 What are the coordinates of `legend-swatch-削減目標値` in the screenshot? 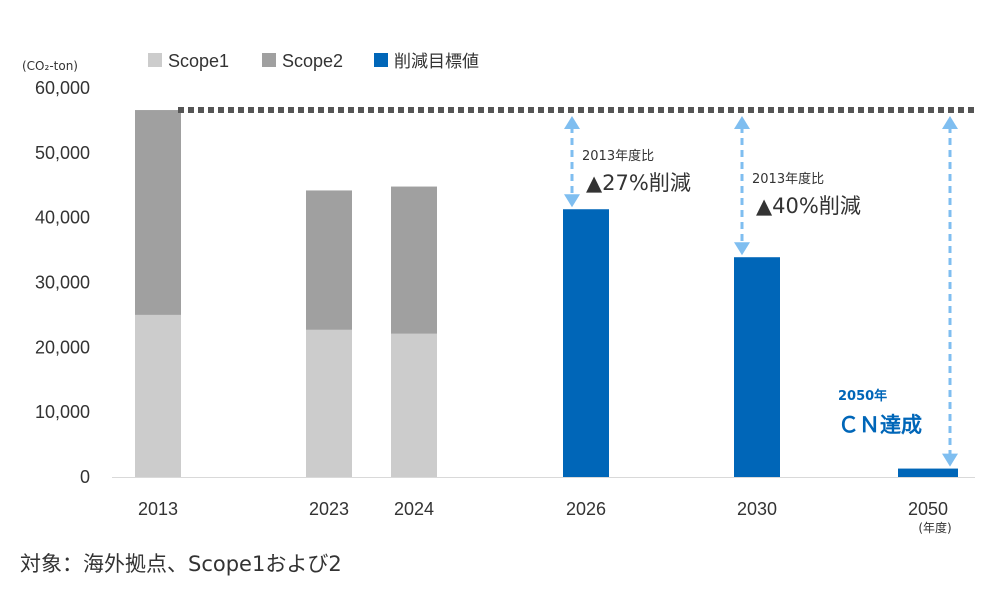 It's located at (381, 60).